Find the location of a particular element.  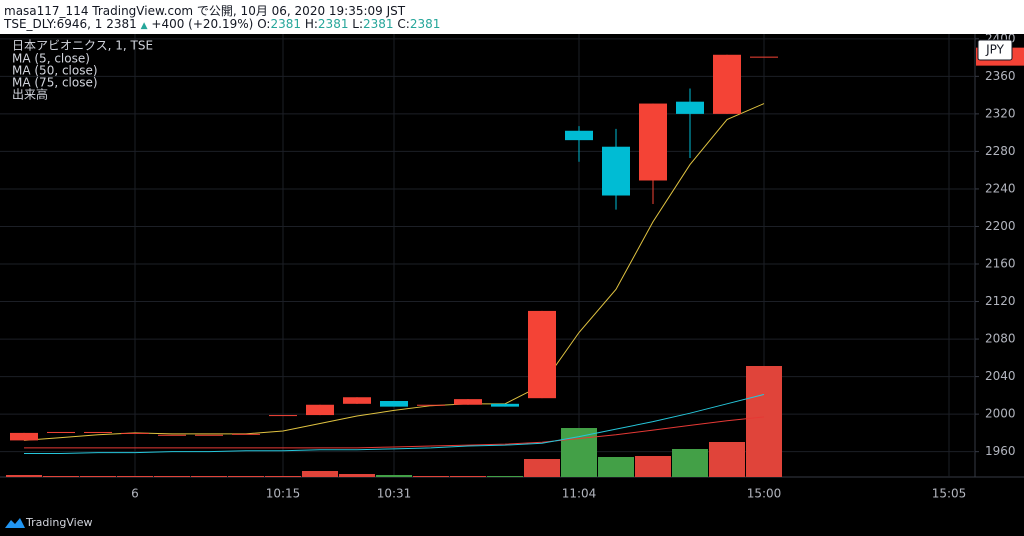

footer: TradingView is located at coordinates (512, 523).